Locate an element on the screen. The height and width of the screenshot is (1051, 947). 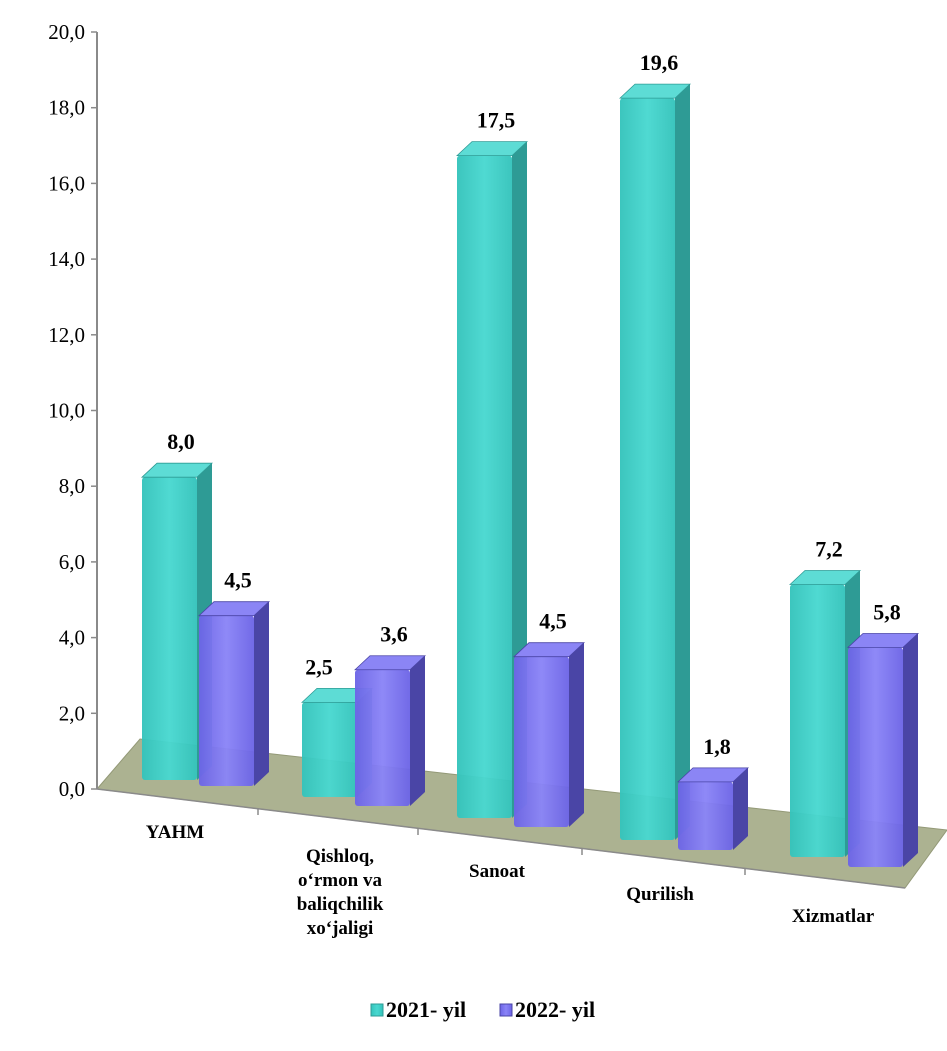
data-label-2021: 17,5 is located at coordinates (496, 120).